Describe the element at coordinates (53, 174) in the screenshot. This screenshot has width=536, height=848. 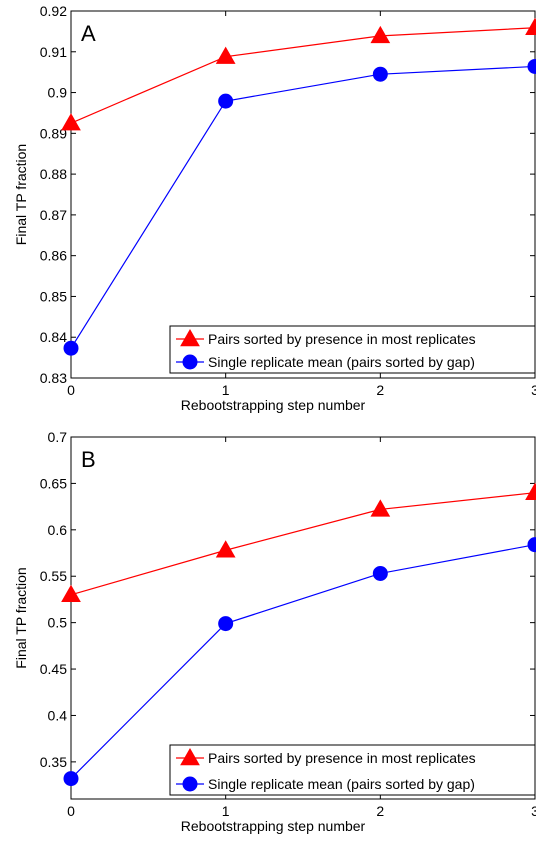
I see `y-tick-label: 0.88` at that location.